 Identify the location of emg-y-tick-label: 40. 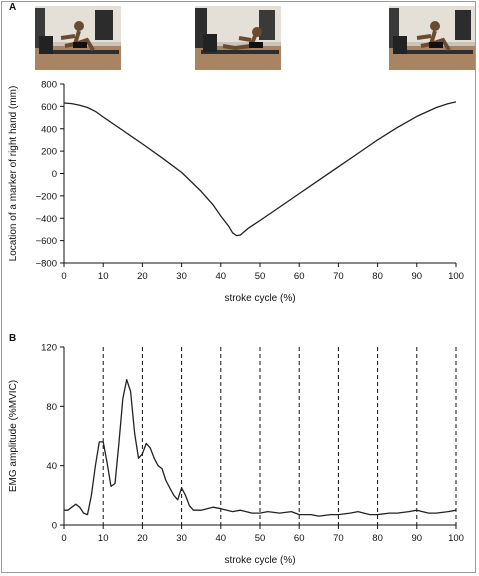
(51, 466).